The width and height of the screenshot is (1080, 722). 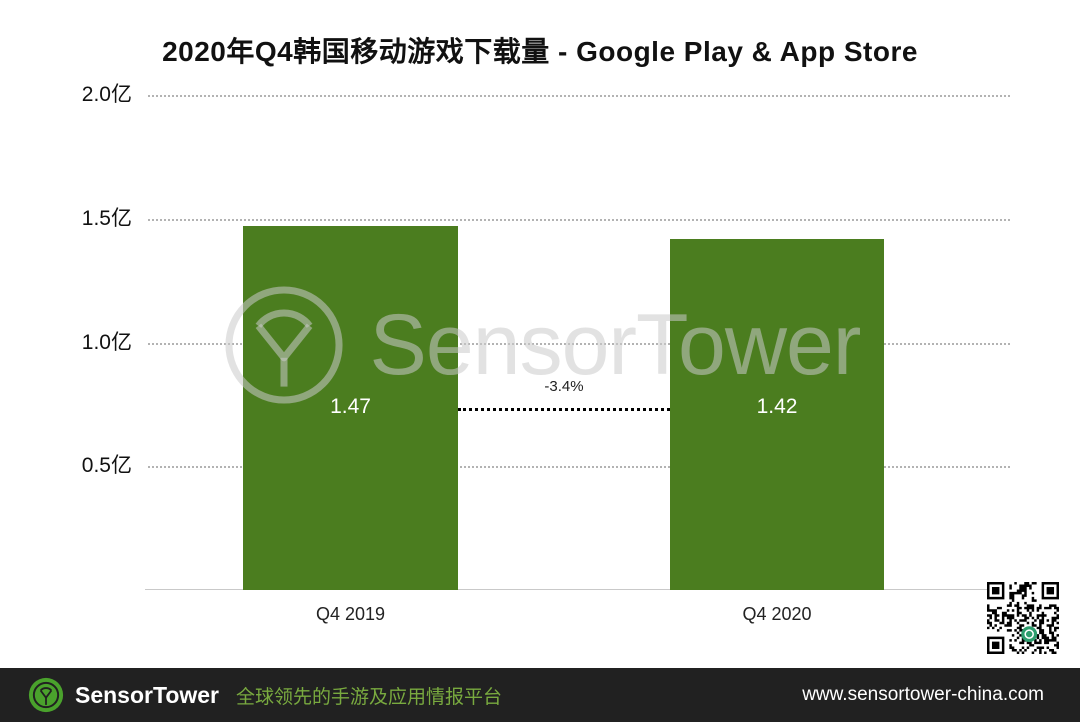 I want to click on y-axis-tick-label: 2.0亿, so click(x=106, y=94).